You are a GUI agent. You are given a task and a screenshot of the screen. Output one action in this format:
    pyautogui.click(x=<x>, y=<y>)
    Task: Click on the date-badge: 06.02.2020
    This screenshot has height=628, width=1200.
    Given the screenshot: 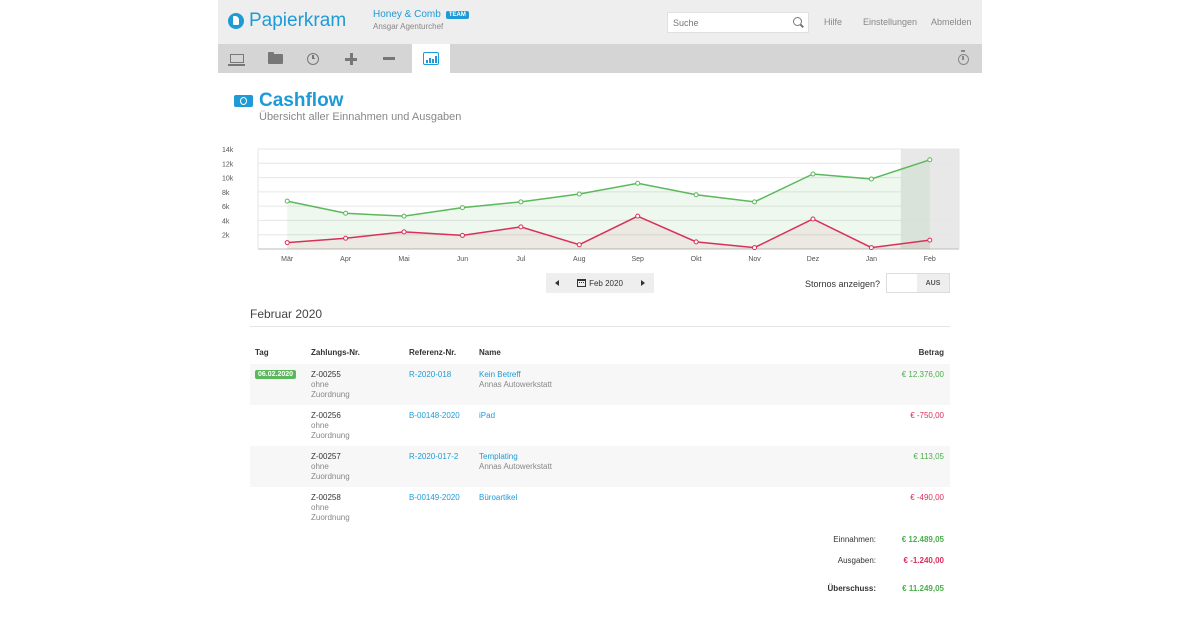 What is the action you would take?
    pyautogui.click(x=276, y=374)
    